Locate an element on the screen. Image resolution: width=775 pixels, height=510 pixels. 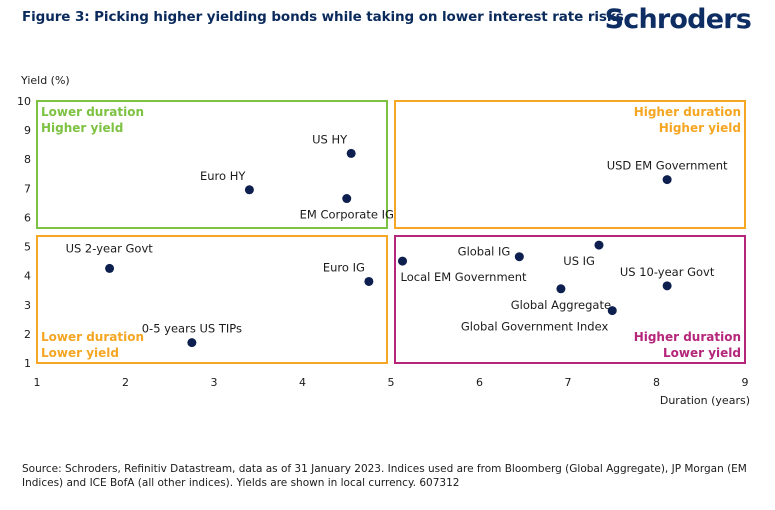
data-label: Euro IG is located at coordinates (344, 267).